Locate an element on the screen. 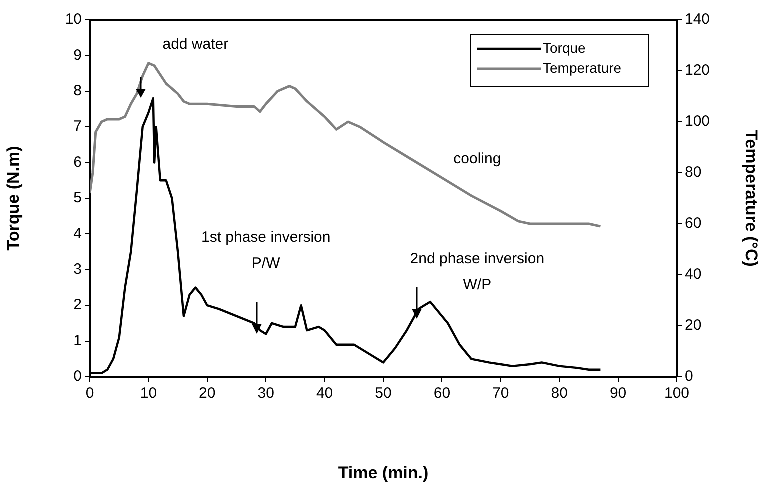 Image resolution: width=765 pixels, height=488 pixels. y-tick-label: 7 is located at coordinates (78, 127).